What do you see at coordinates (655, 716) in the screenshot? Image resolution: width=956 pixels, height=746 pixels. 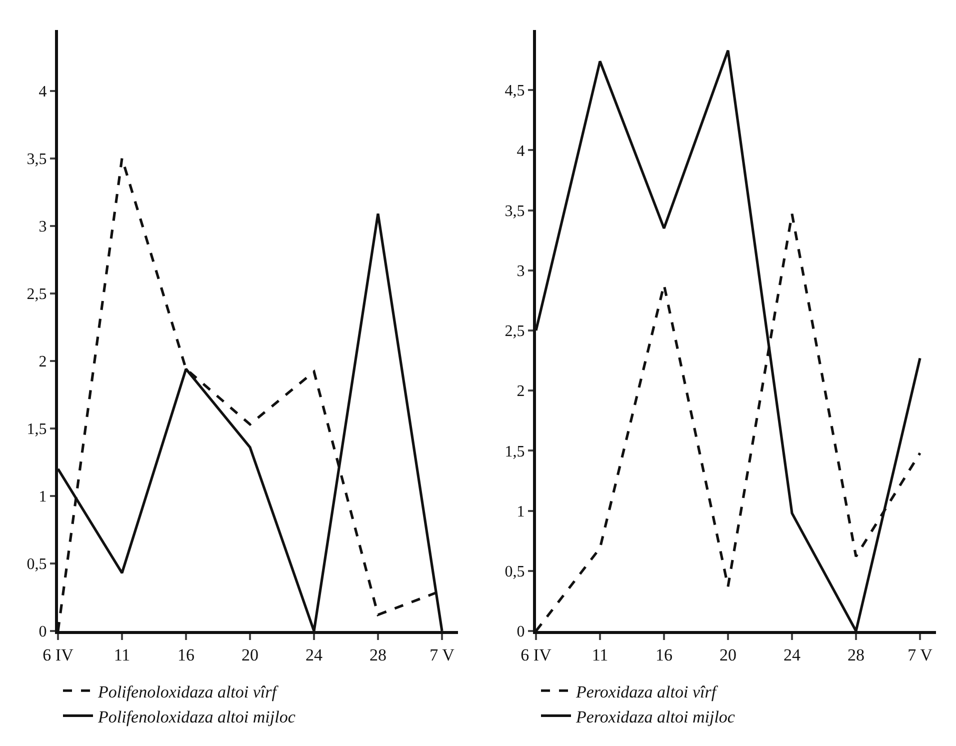 I see `legend-label: Peroxidaza altoi mijloc` at bounding box center [655, 716].